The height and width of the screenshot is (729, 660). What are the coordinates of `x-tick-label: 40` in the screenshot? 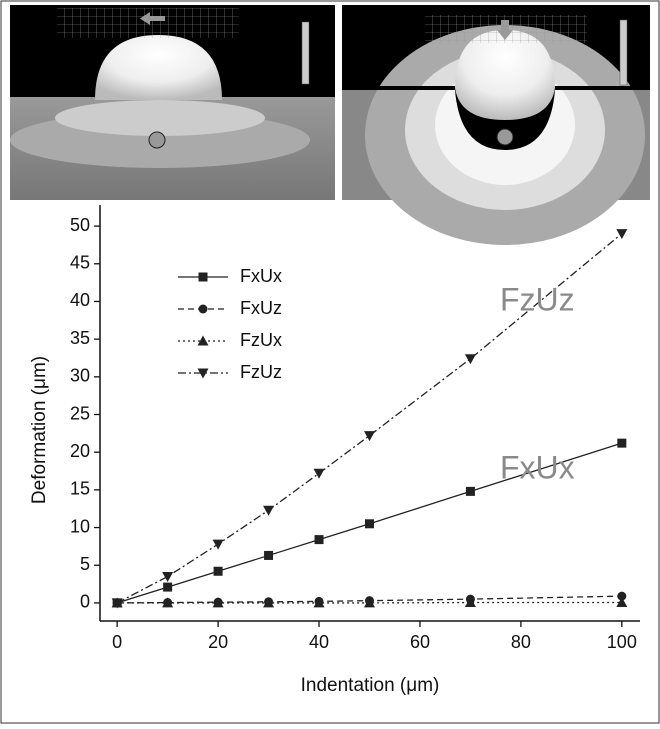 It's located at (319, 642).